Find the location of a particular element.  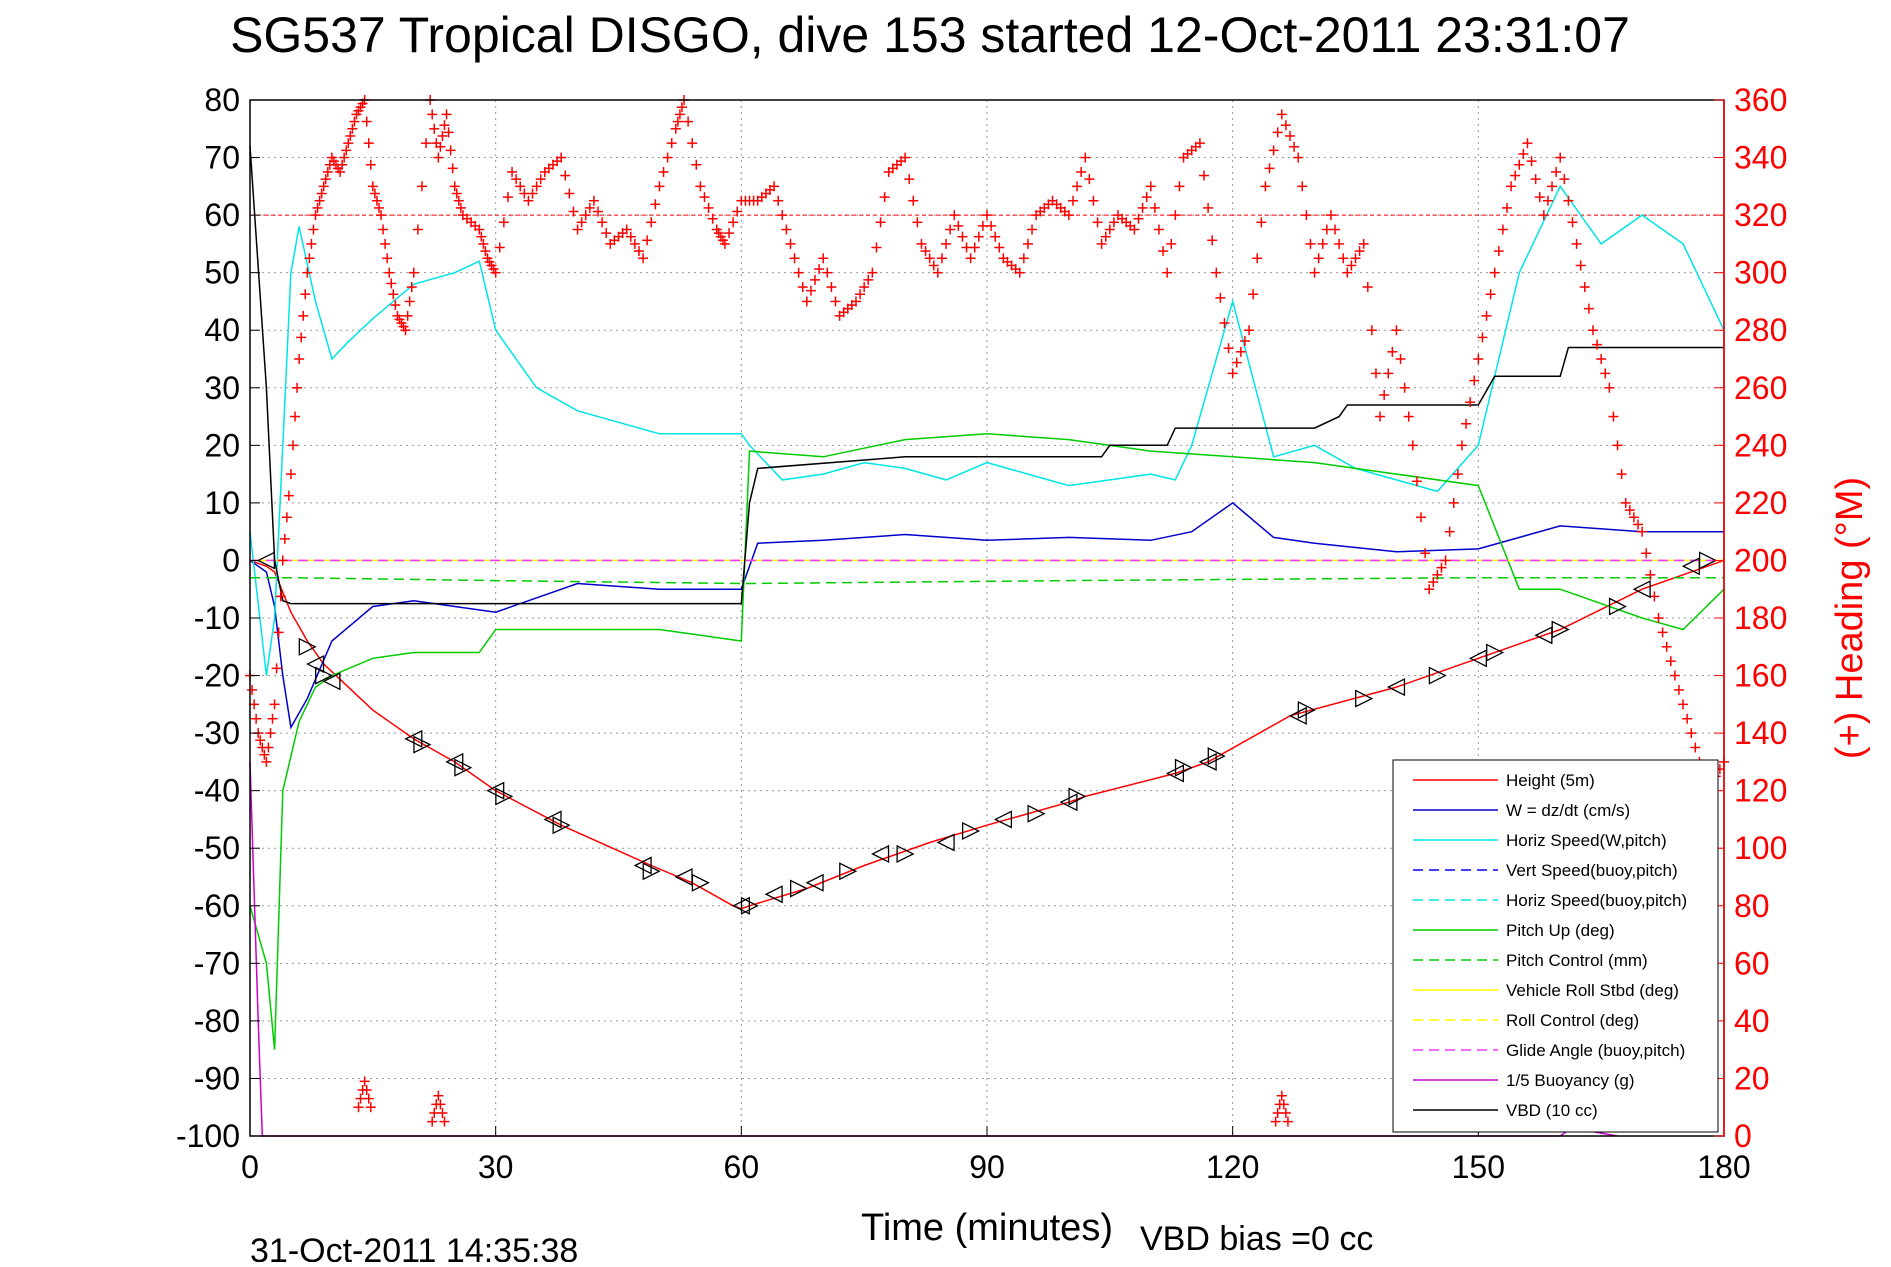

y2-tick-label: 200 is located at coordinates (1760, 560).